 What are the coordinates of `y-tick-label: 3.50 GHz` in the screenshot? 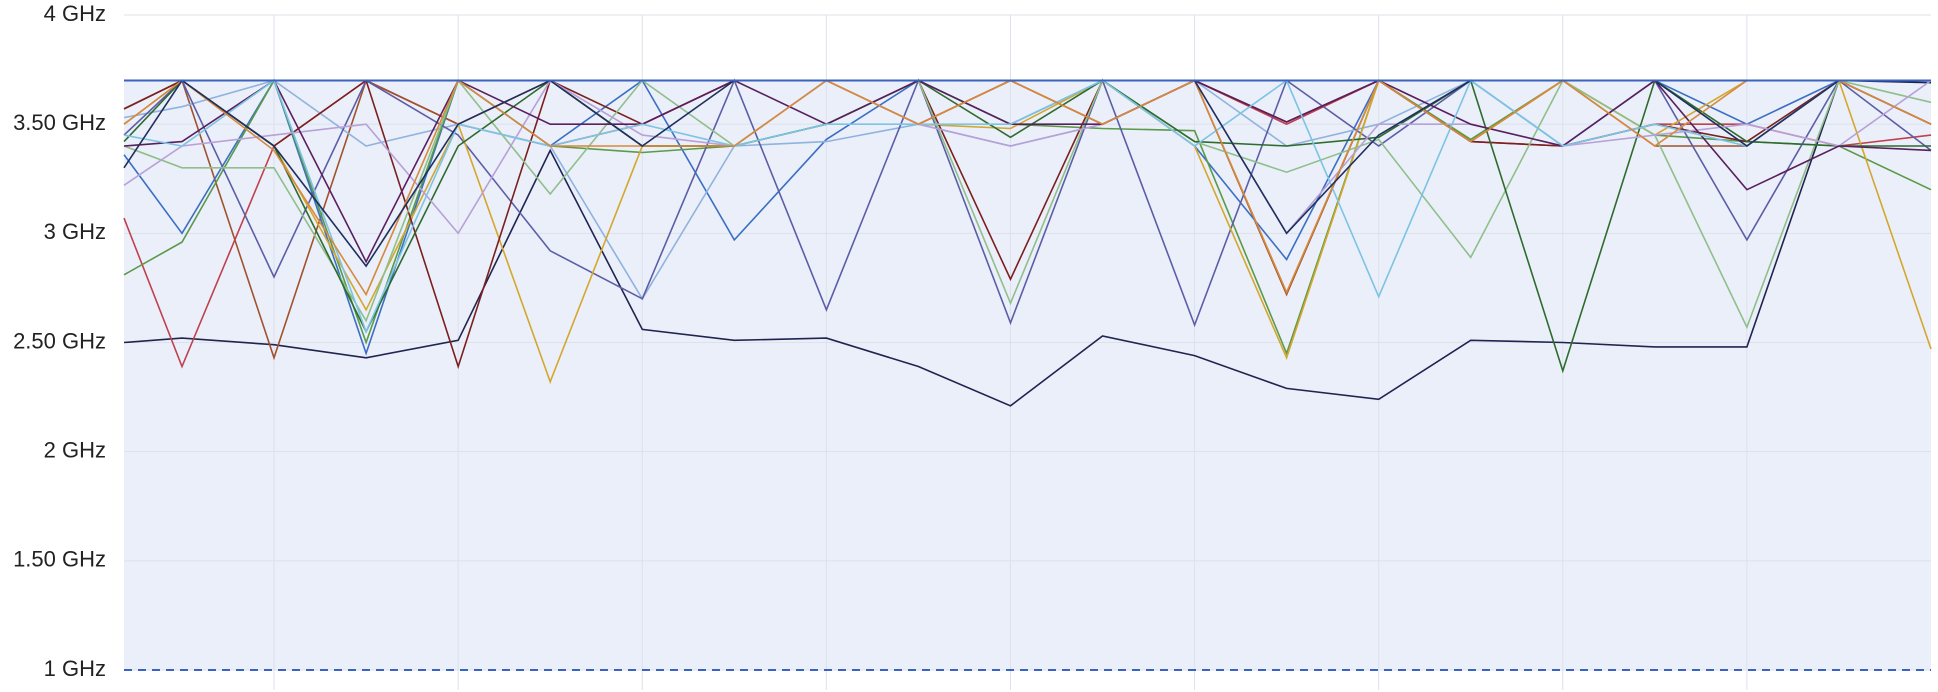 It's located at (59, 122).